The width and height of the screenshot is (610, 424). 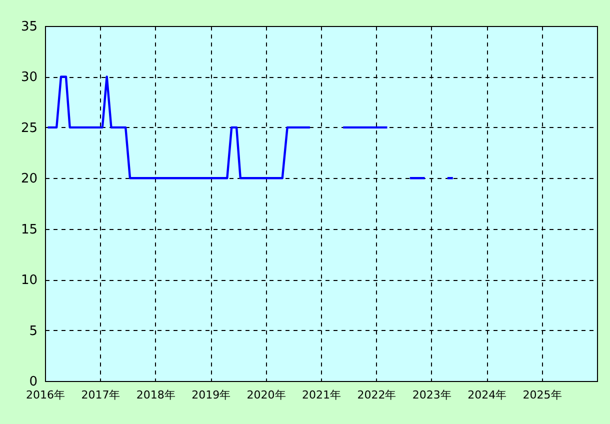 What do you see at coordinates (100, 395) in the screenshot?
I see `x-tick-label: 2017年` at bounding box center [100, 395].